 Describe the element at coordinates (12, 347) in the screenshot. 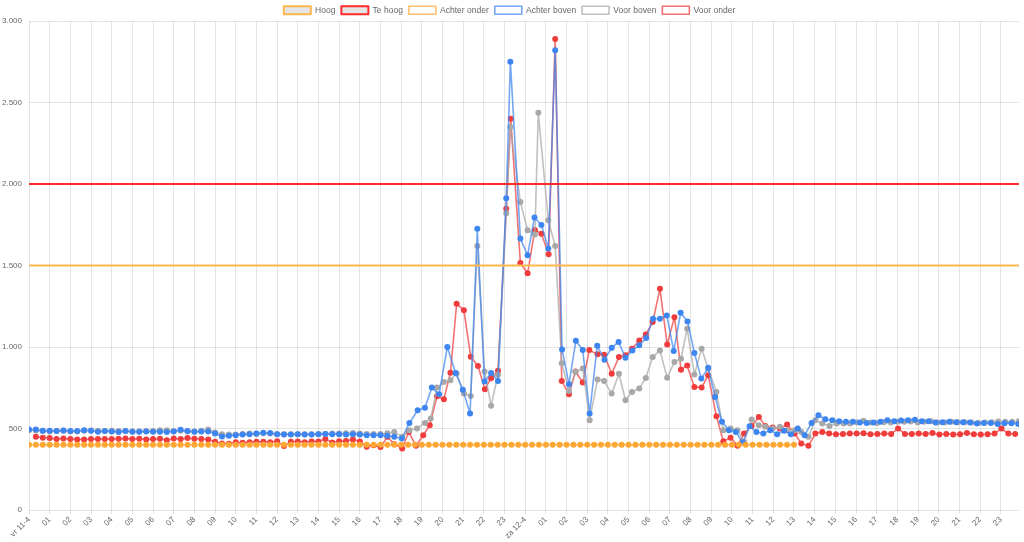

I see `y-tick-label: 1.000` at that location.